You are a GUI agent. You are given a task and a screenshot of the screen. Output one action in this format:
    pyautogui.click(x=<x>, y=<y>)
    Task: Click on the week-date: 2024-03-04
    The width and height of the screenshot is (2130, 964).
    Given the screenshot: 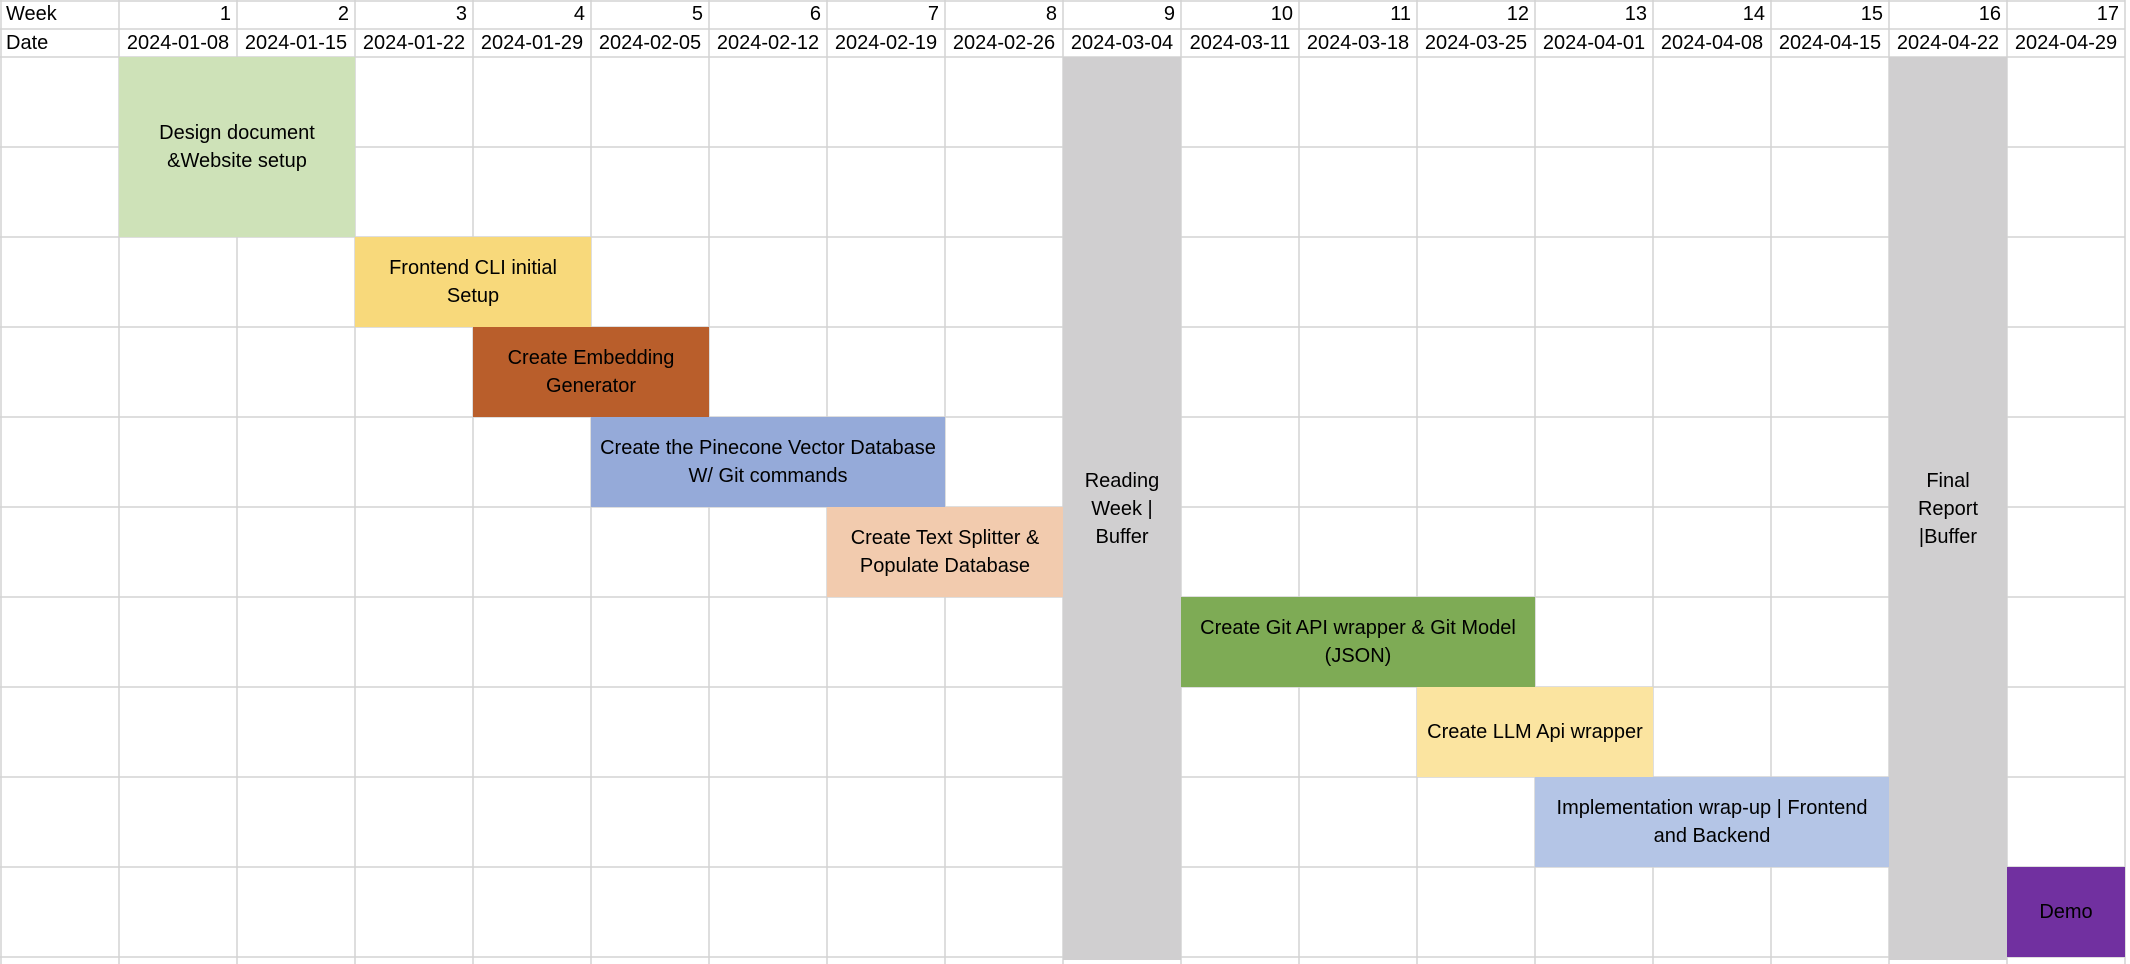 What is the action you would take?
    pyautogui.click(x=1122, y=43)
    